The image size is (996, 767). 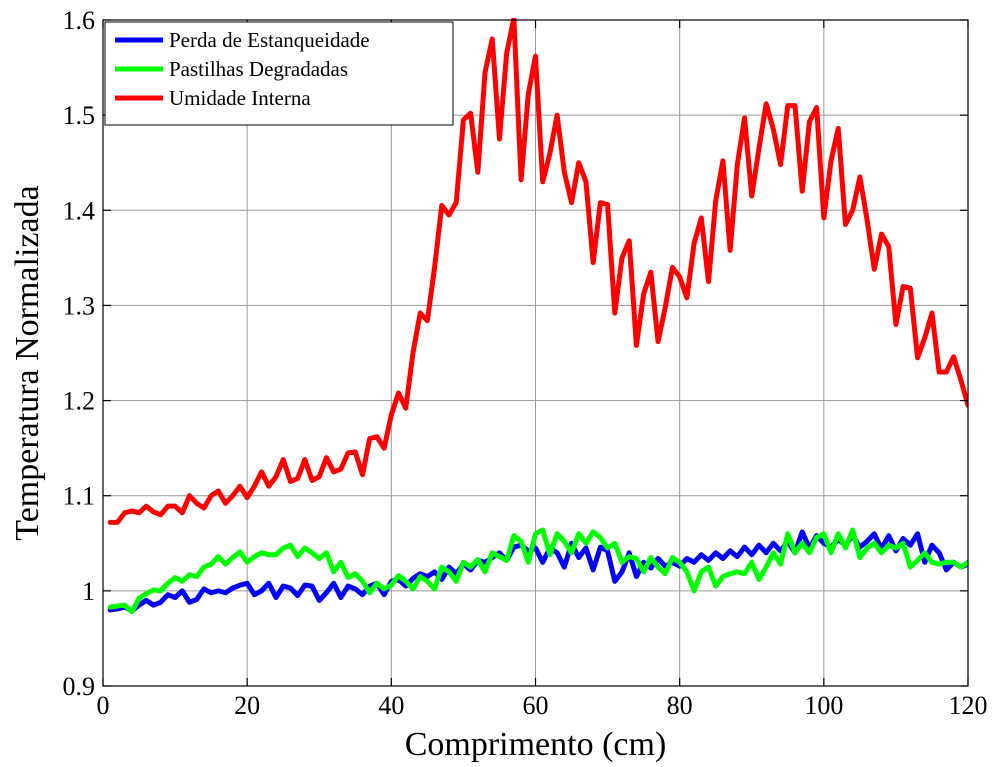 What do you see at coordinates (391, 705) in the screenshot?
I see `x-tick-label: 40` at bounding box center [391, 705].